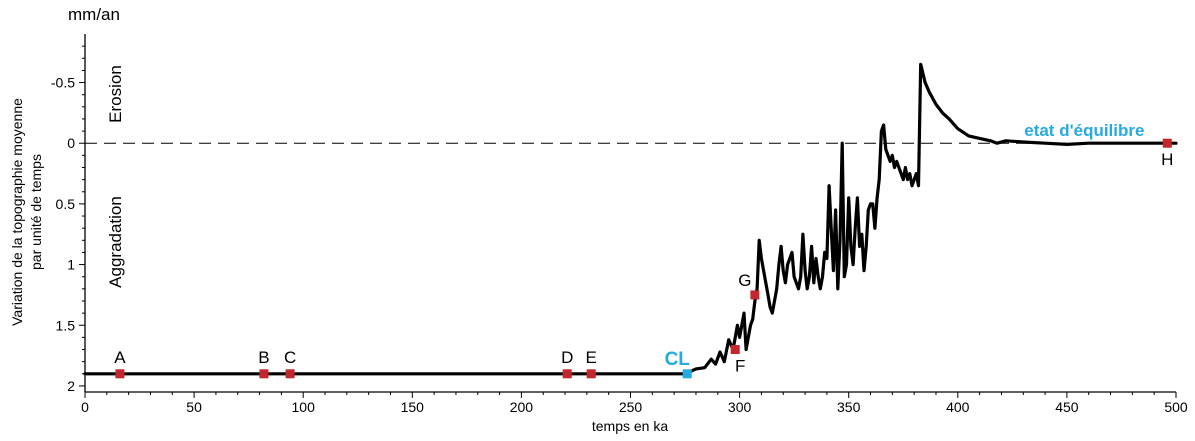 This screenshot has width=1195, height=441. Describe the element at coordinates (740, 407) in the screenshot. I see `x-tick-label: 300` at that location.